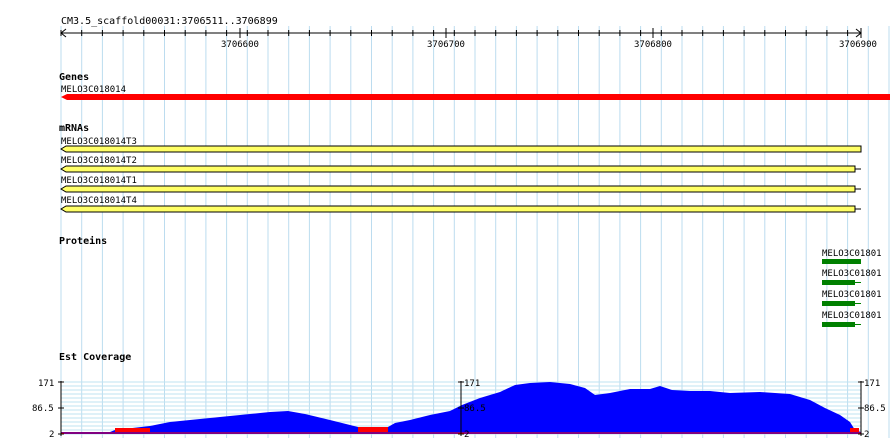  What do you see at coordinates (99, 142) in the screenshot?
I see `mrna-label: MELO3C018014T3` at bounding box center [99, 142].